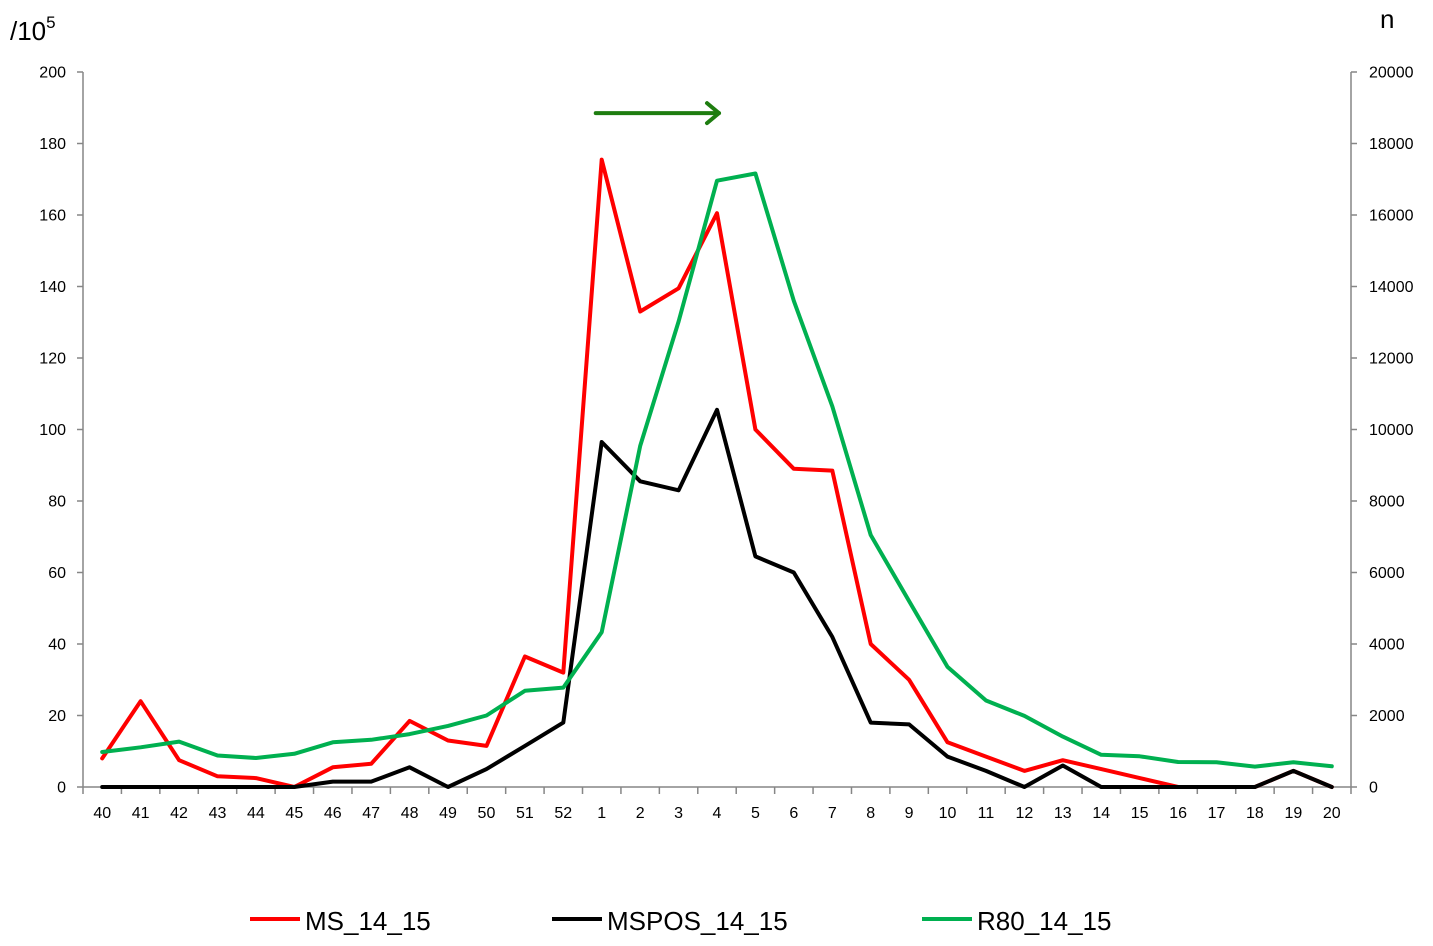 Image resolution: width=1433 pixels, height=946 pixels. Describe the element at coordinates (1391, 359) in the screenshot. I see `right-tick-label: 12000` at that location.